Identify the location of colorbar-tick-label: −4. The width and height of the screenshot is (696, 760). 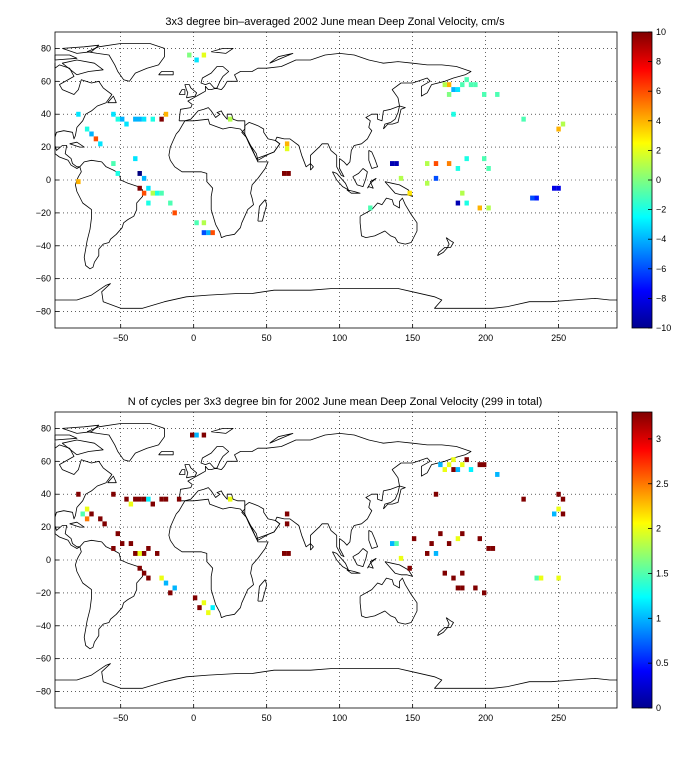
(661, 239).